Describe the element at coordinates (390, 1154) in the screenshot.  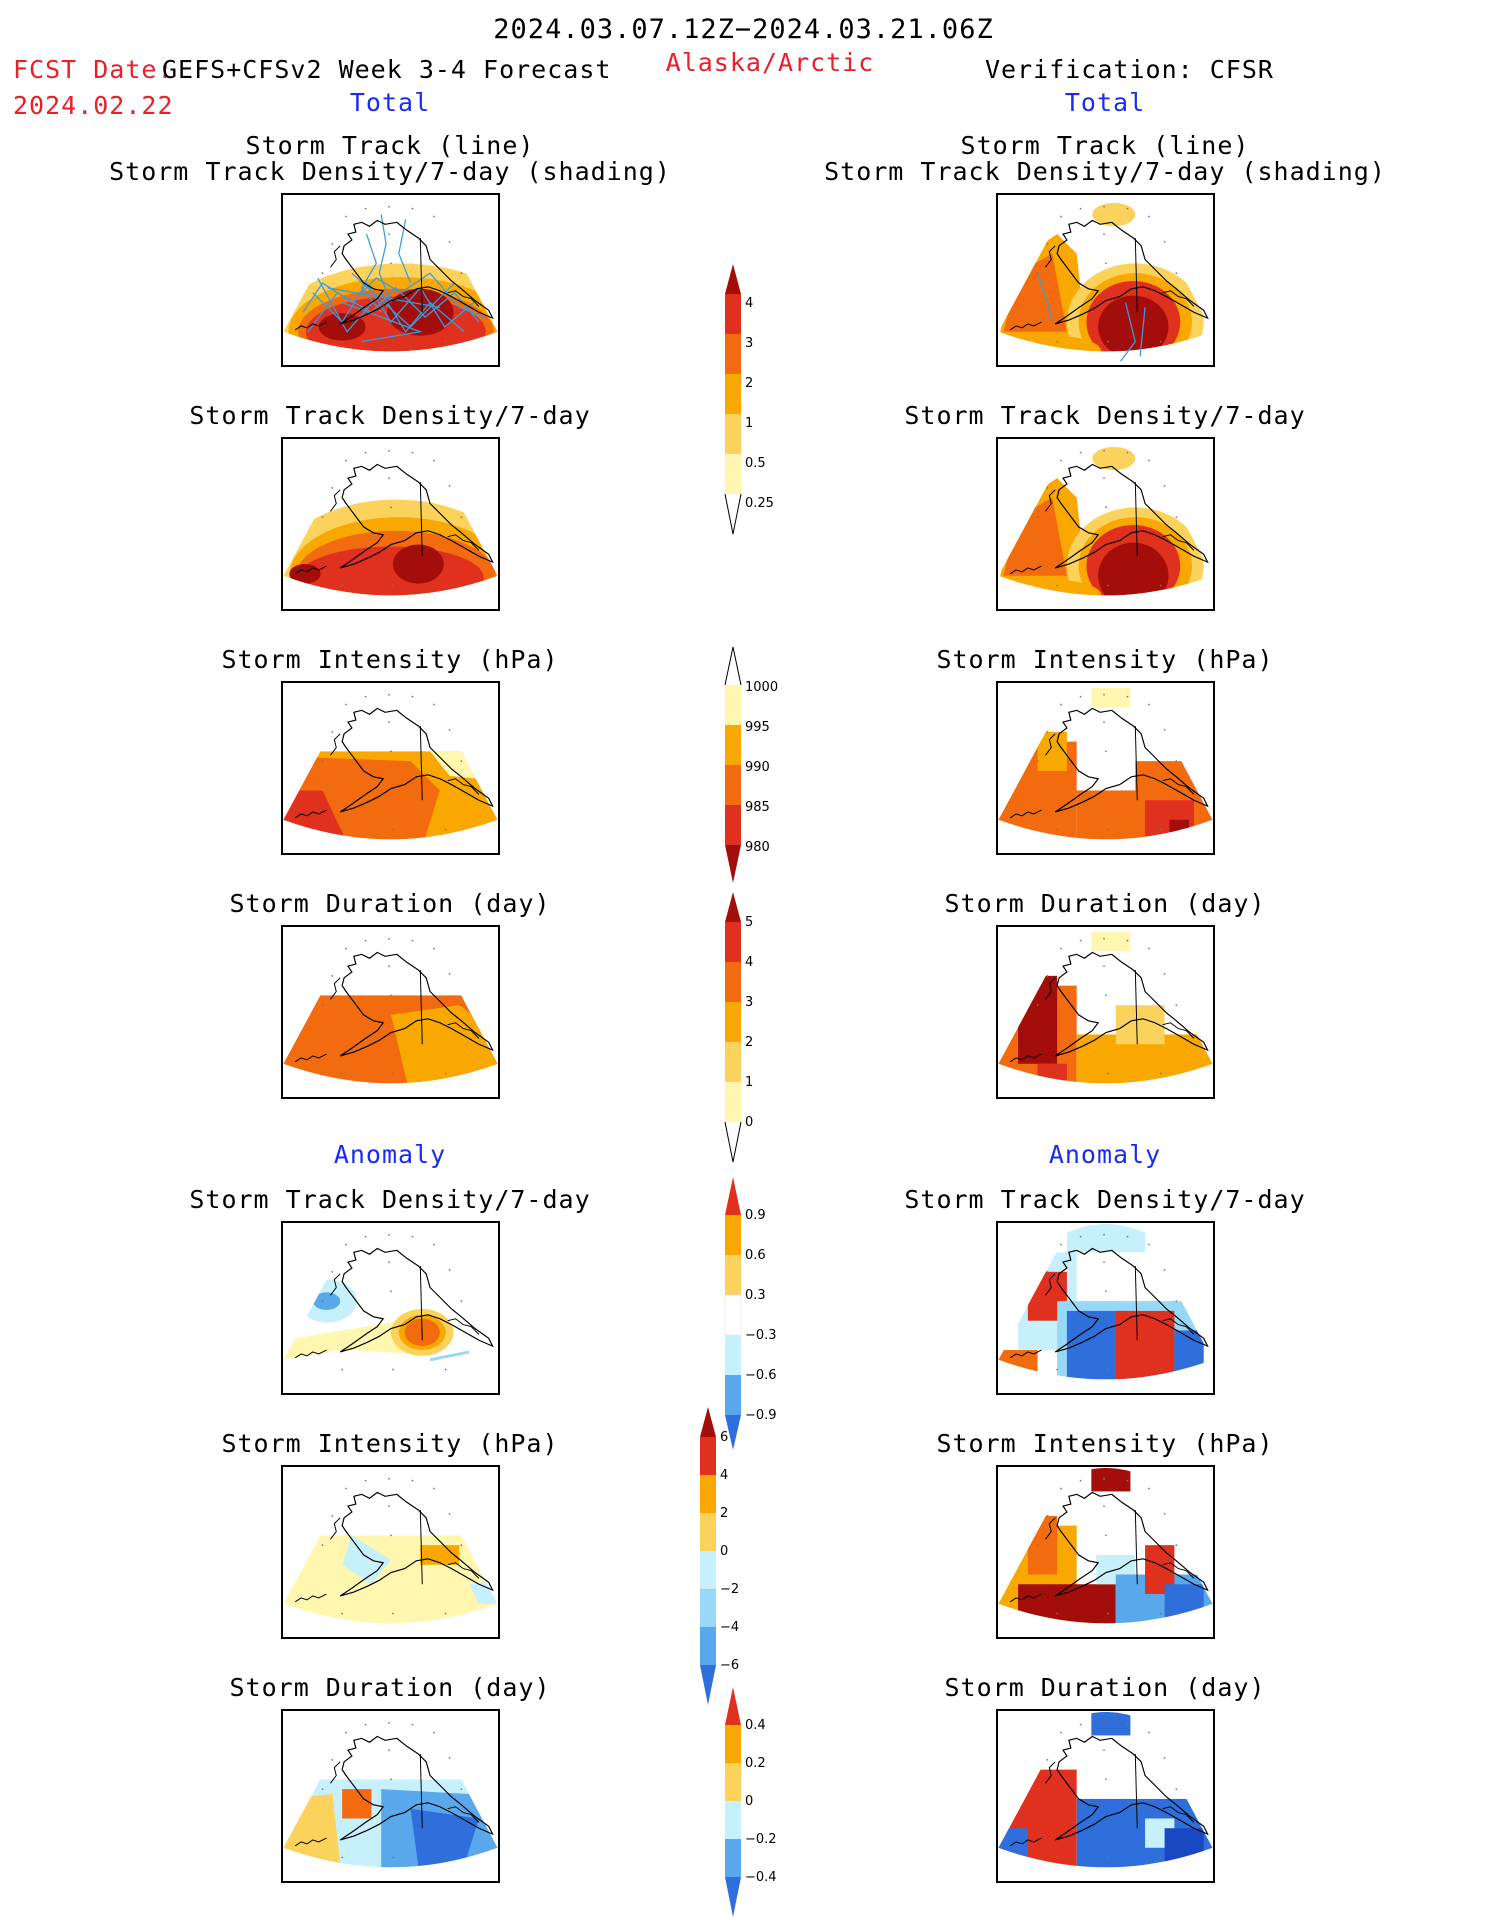
I see `section-anomaly-left: Anomaly` at that location.